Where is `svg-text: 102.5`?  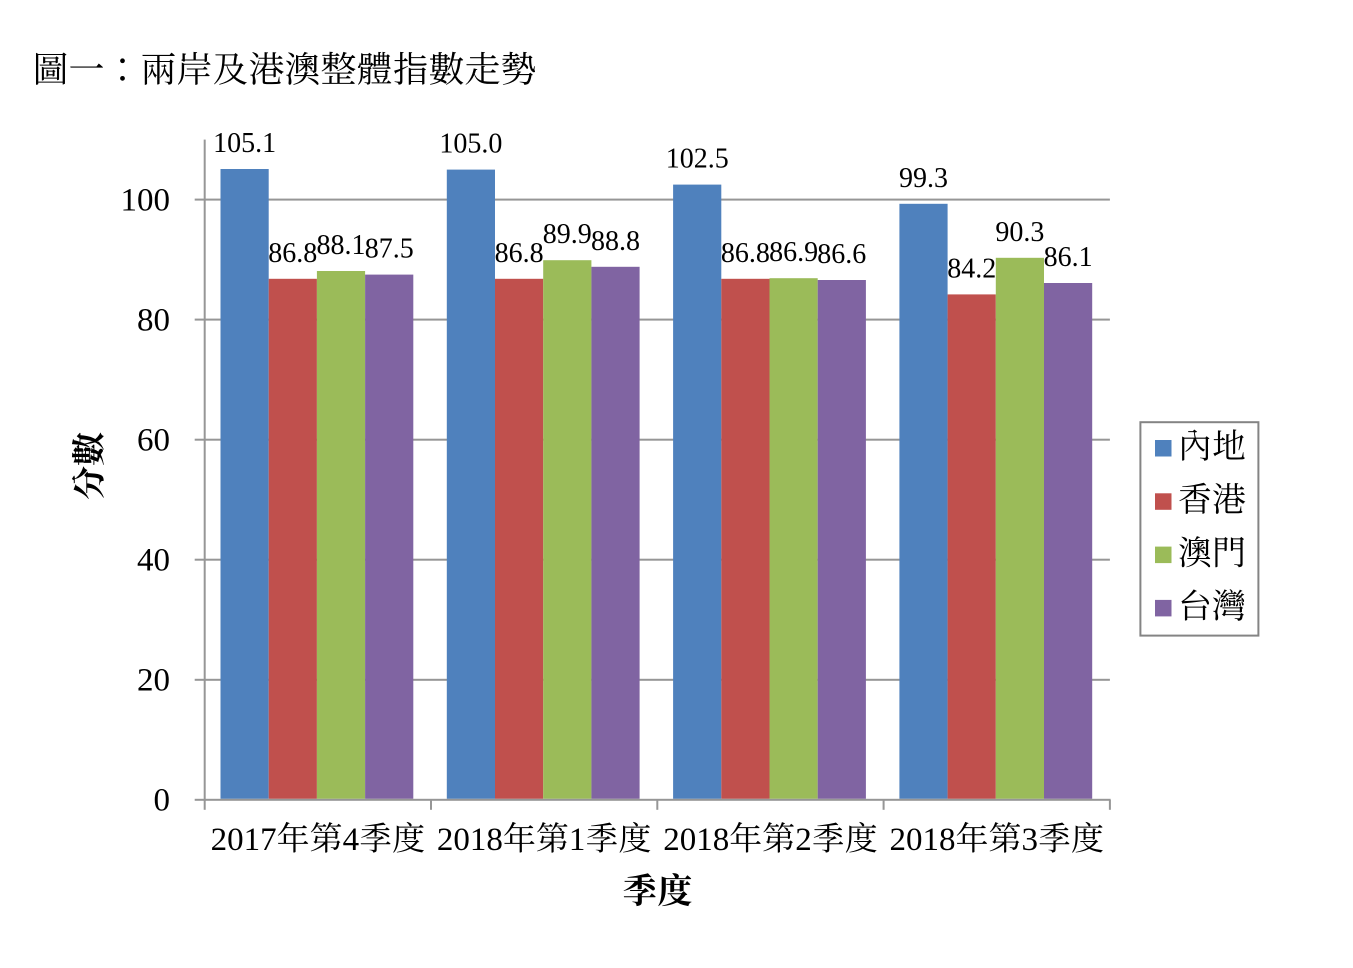 svg-text: 102.5 is located at coordinates (697, 159).